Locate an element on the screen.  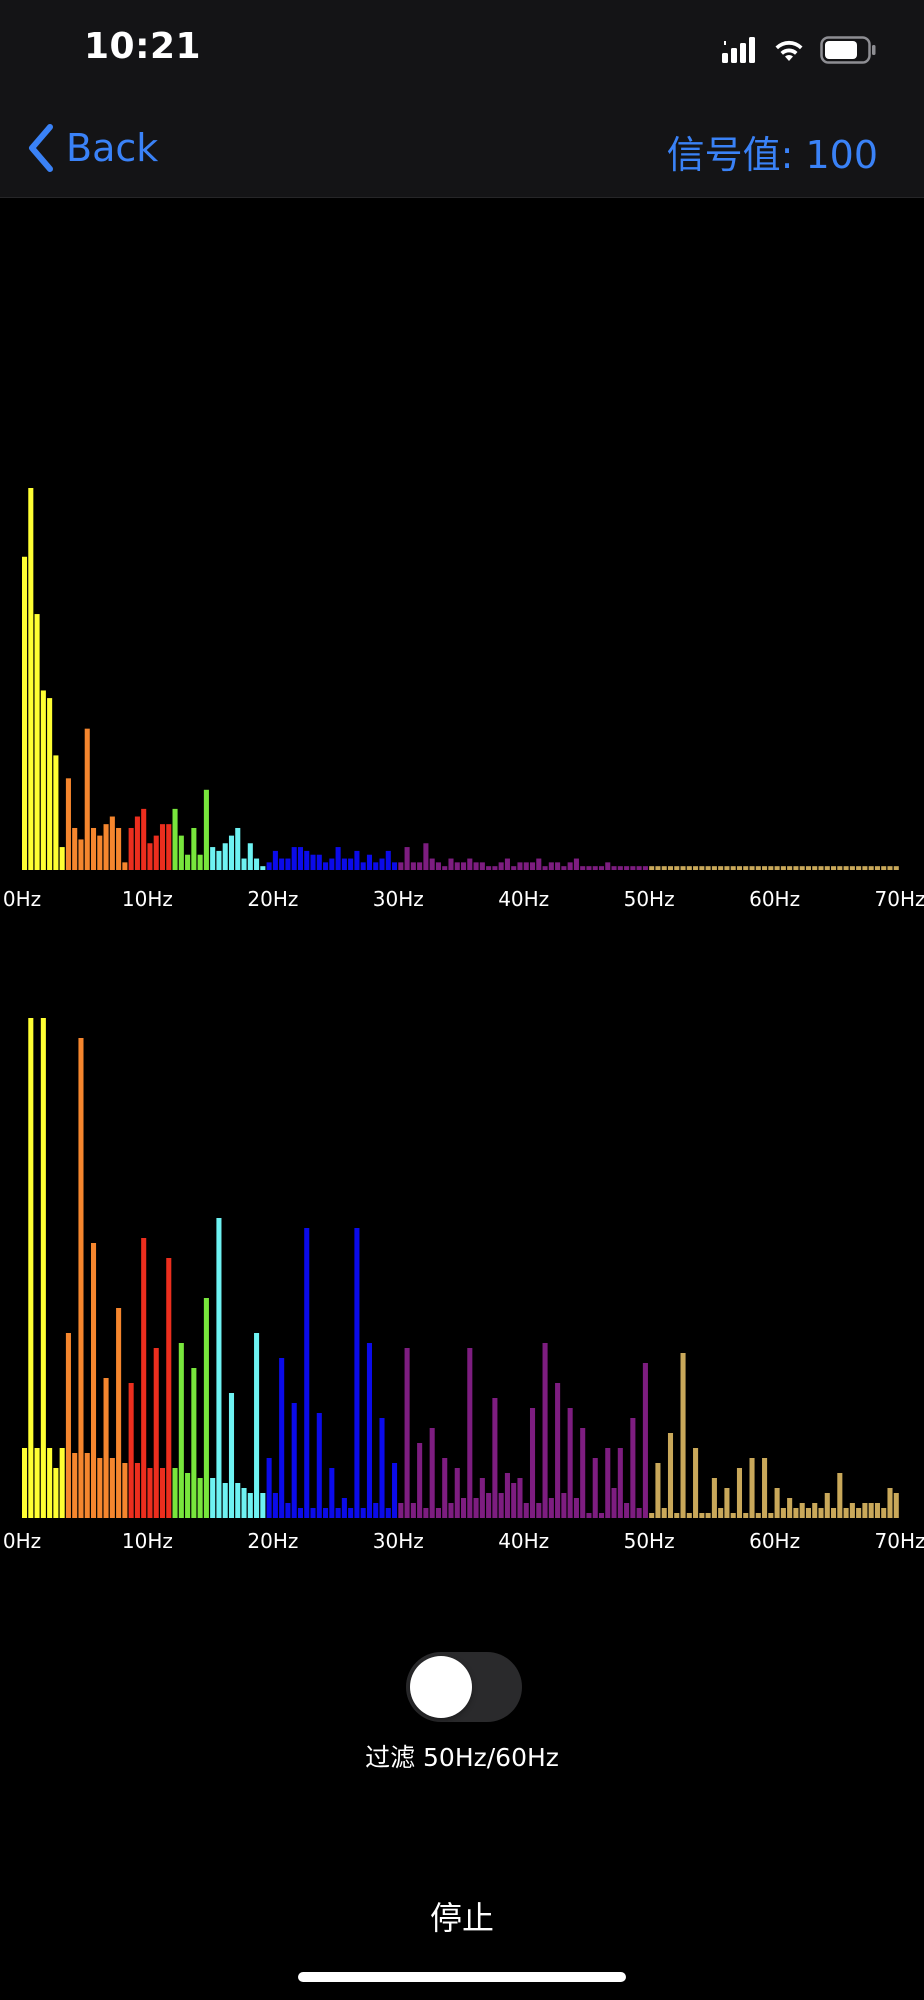
signal-value-label: 信号值: 100 is located at coordinates (772, 155).